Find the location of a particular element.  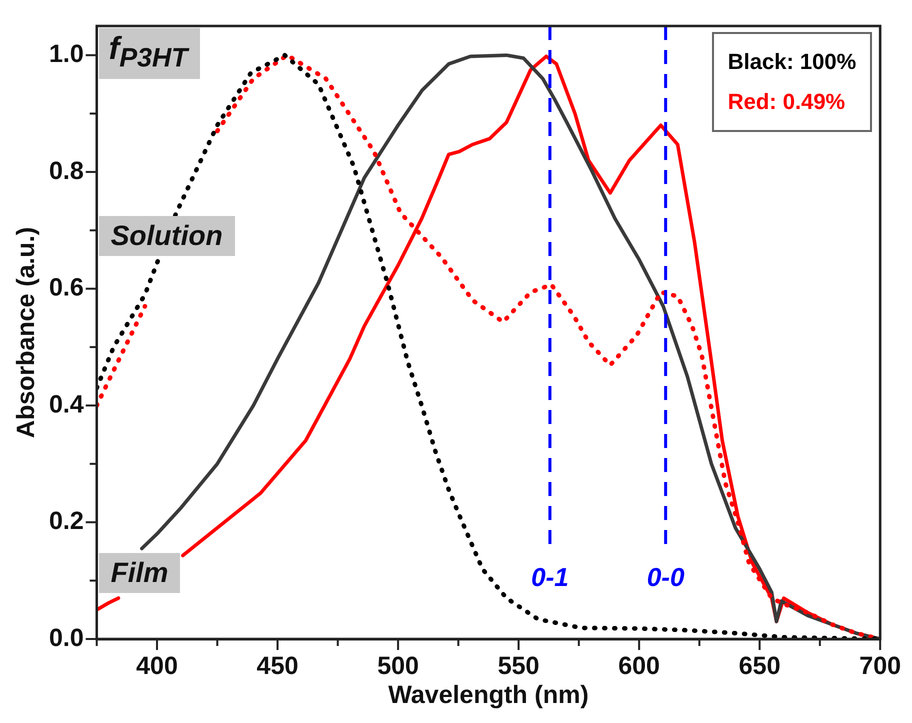

annotation: 0-1 is located at coordinates (550, 577).